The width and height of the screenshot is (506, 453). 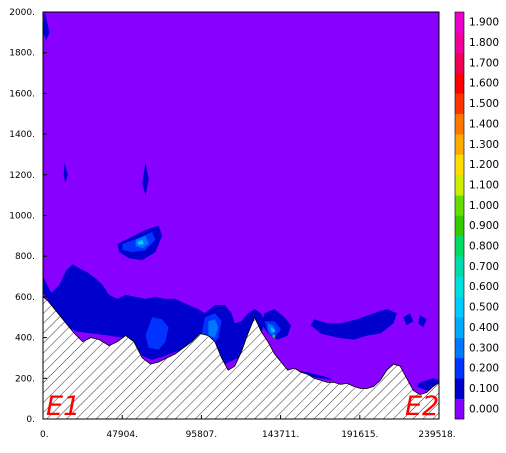 What do you see at coordinates (22, 135) in the screenshot?
I see `y-tick-label: 1400.` at bounding box center [22, 135].